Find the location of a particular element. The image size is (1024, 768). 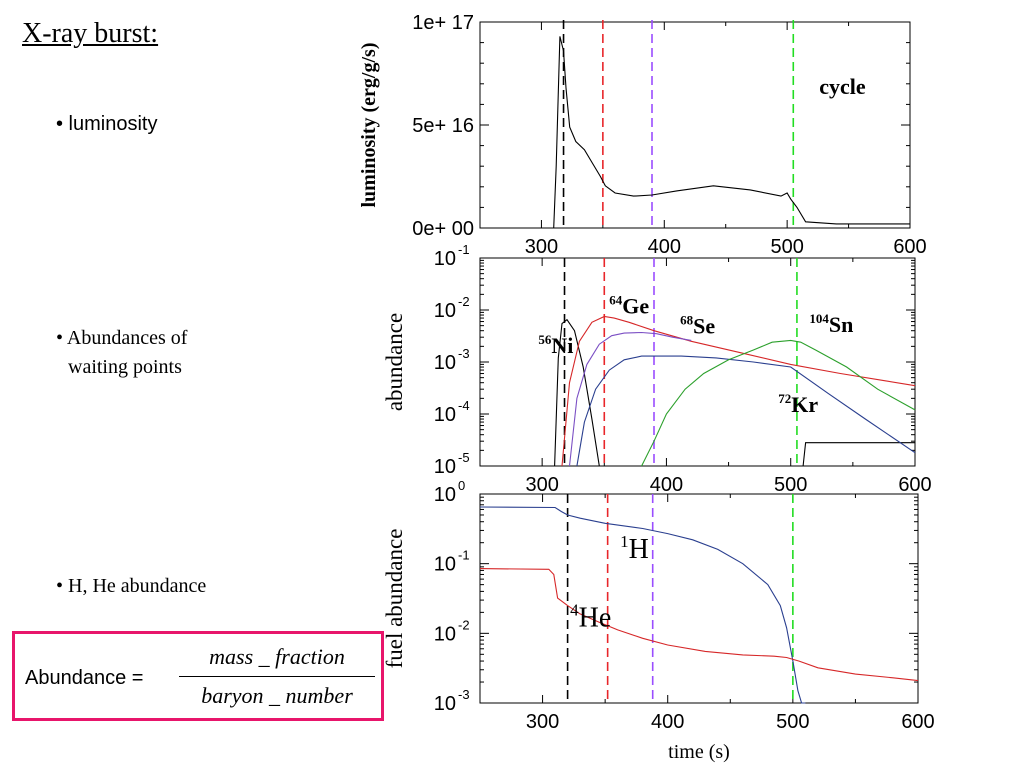

panel-3-y-axis-label: fuel abundance is located at coordinates (394, 599).